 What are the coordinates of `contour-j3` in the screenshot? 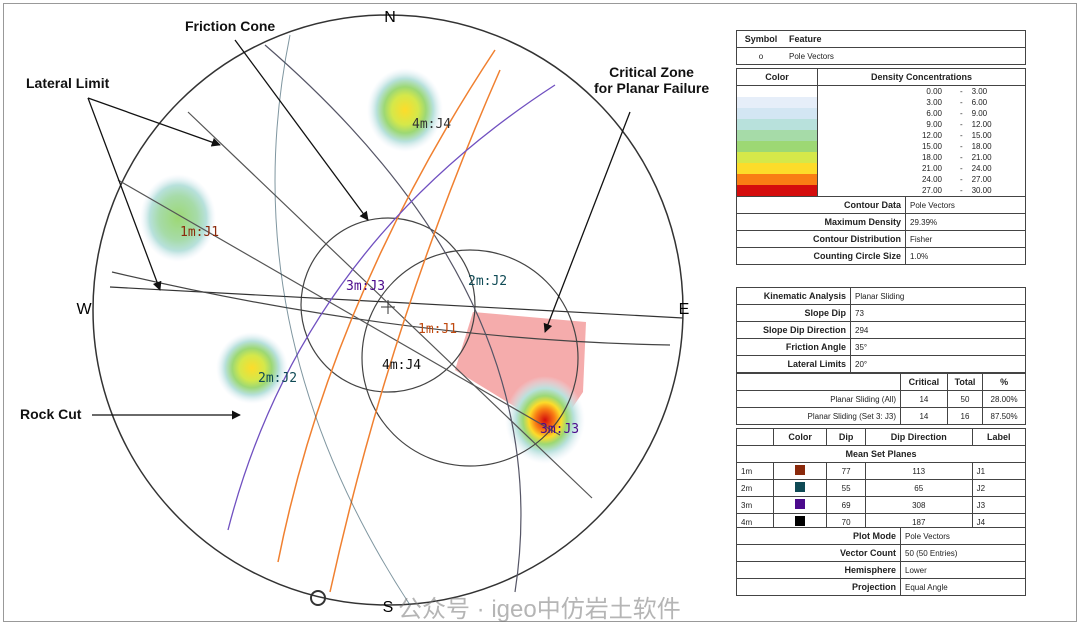 It's located at (545, 420).